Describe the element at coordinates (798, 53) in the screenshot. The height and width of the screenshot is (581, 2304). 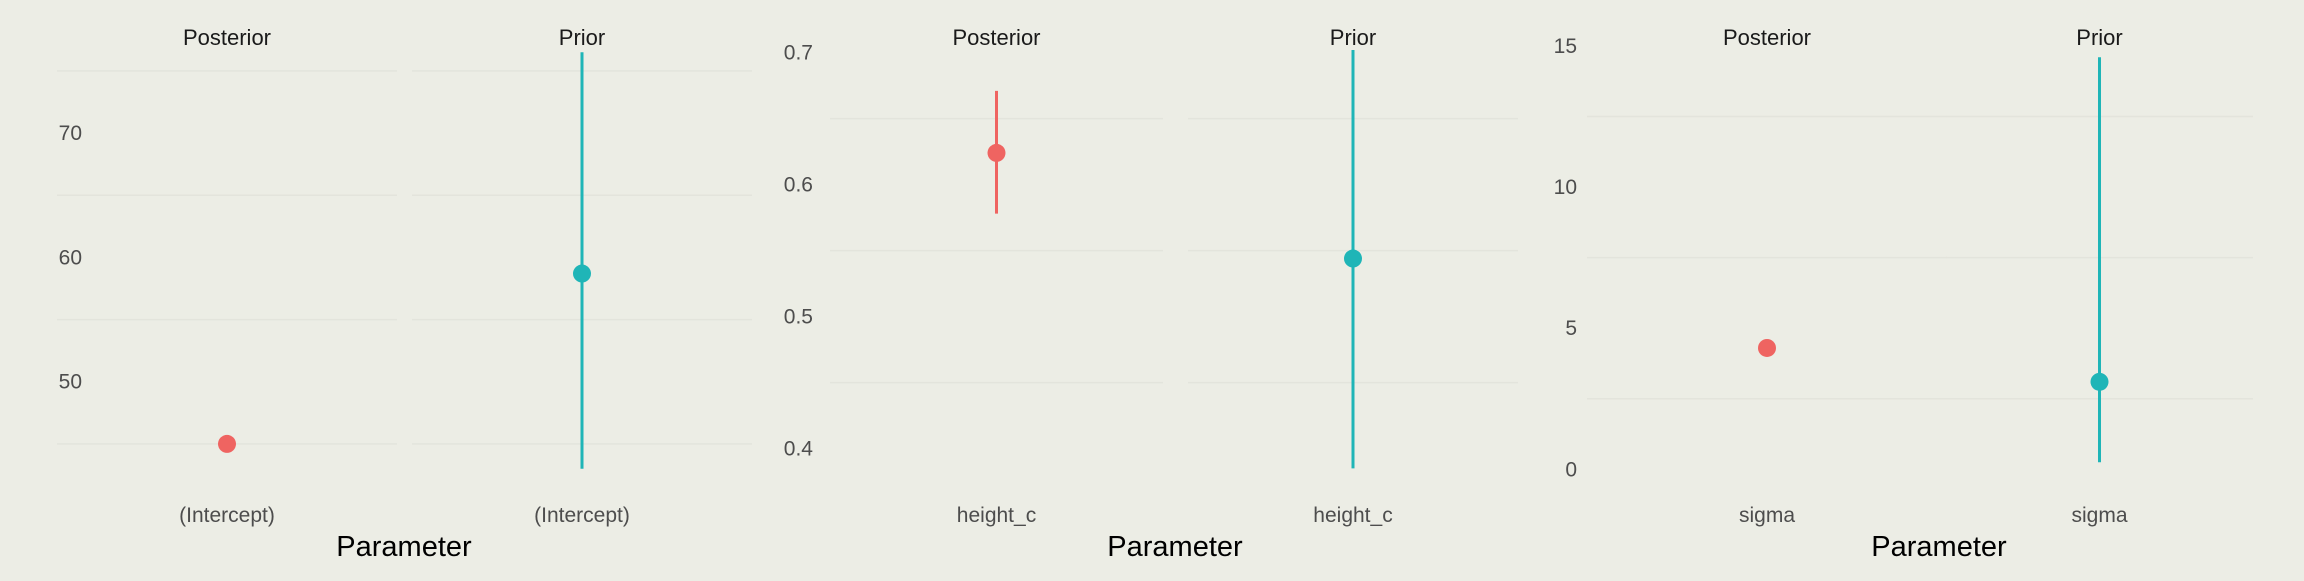
I see `y-tick-label: 0.7` at that location.